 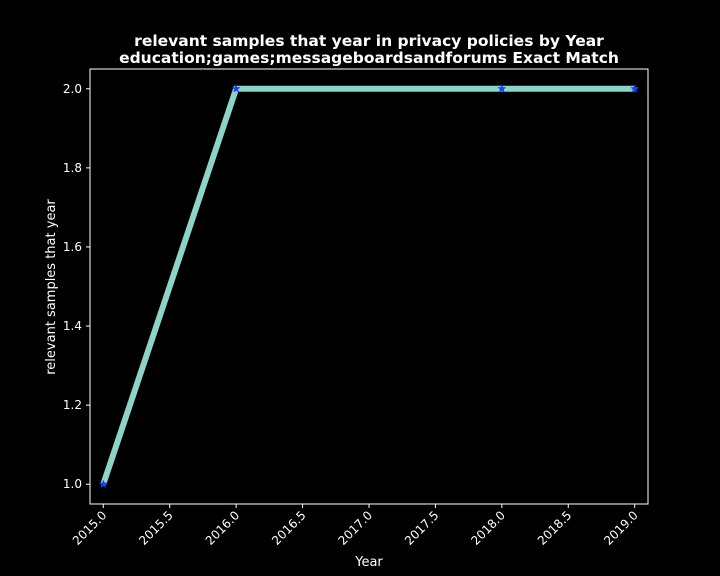 What do you see at coordinates (51, 287) in the screenshot?
I see `y-axis-label: relevant samples that year` at bounding box center [51, 287].